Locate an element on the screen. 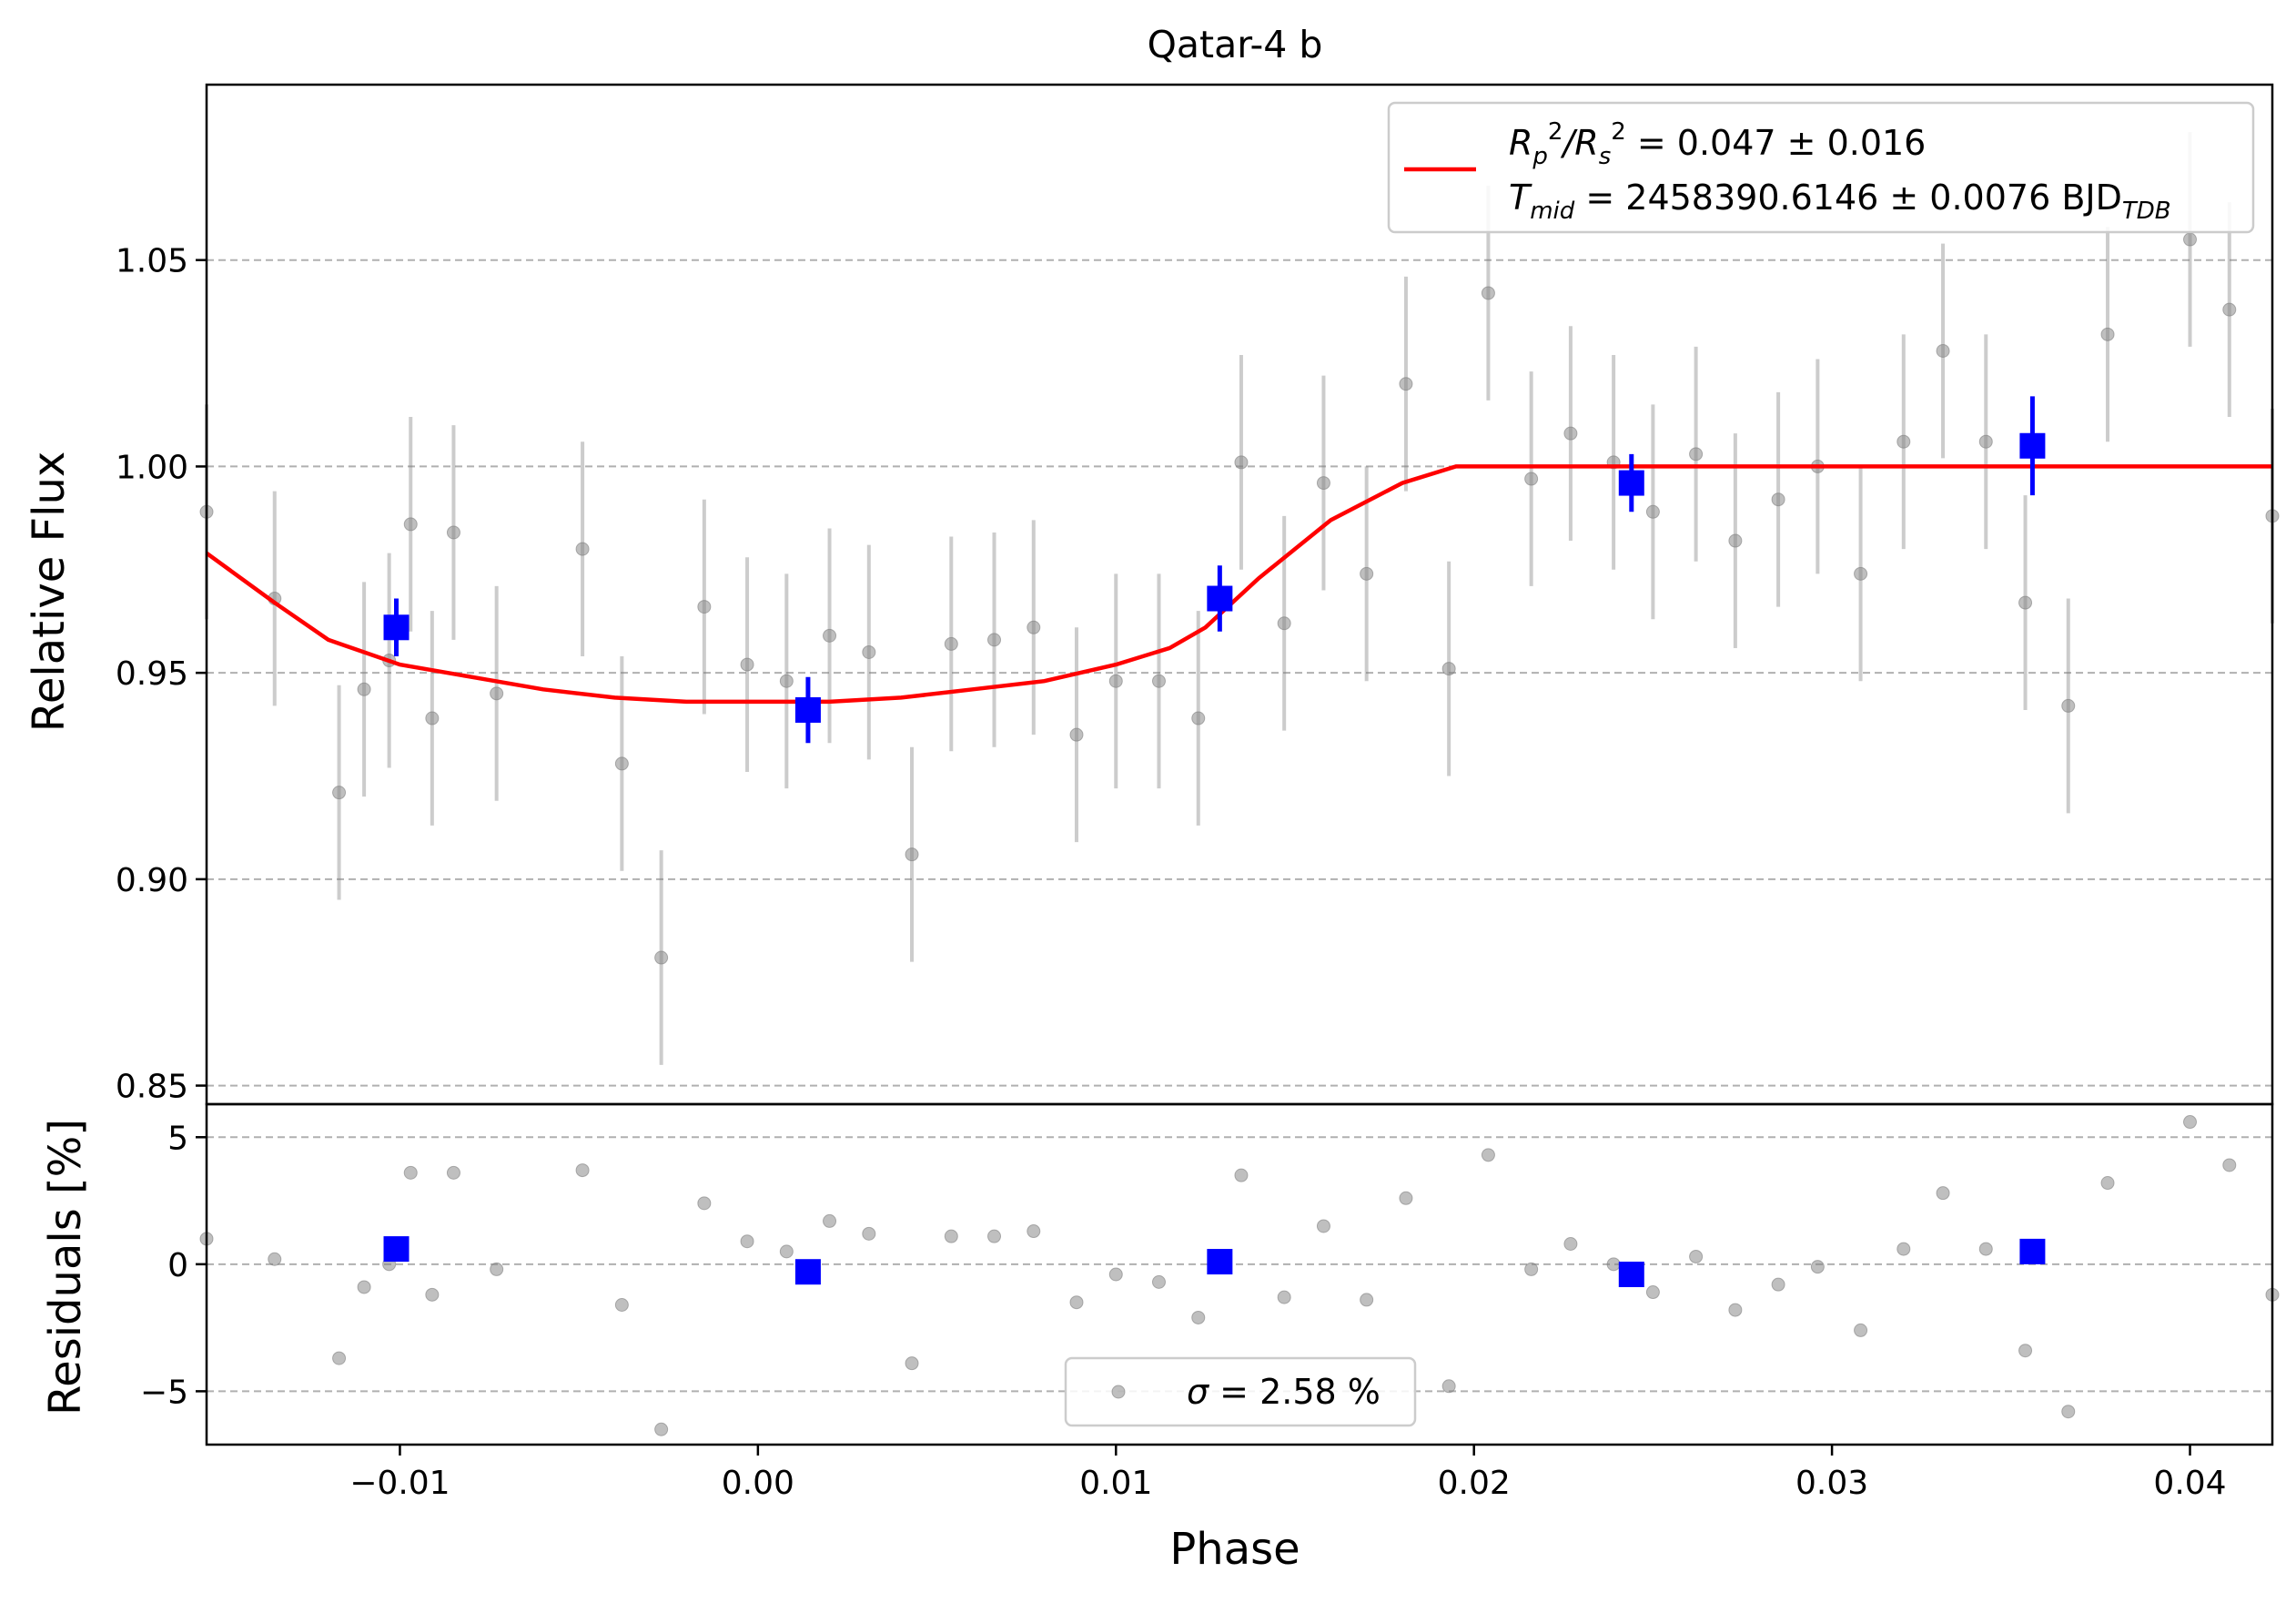 The height and width of the screenshot is (1603, 2296). main-legend-box is located at coordinates (1821, 167).